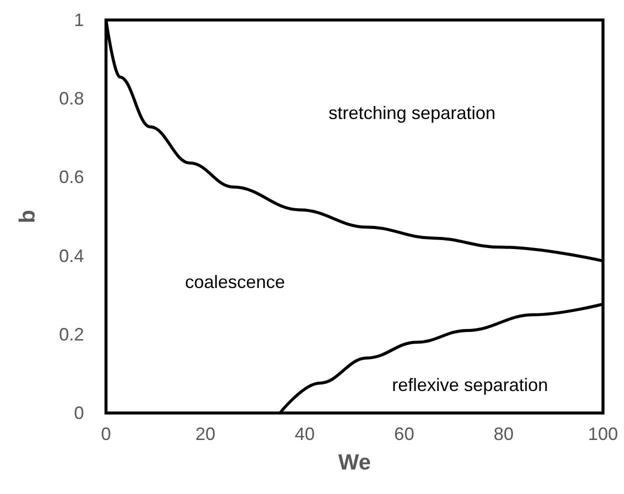  Describe the element at coordinates (106, 434) in the screenshot. I see `x-tick-label: 0` at that location.